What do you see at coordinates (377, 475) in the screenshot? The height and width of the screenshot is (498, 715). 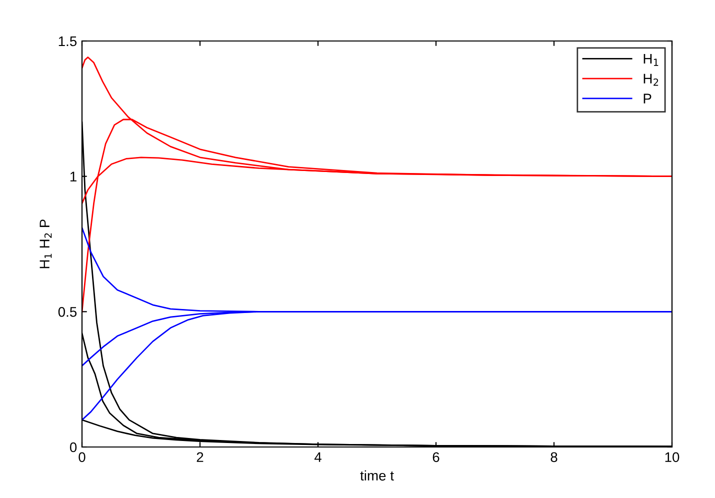 I see `x-axis-title: time t` at bounding box center [377, 475].